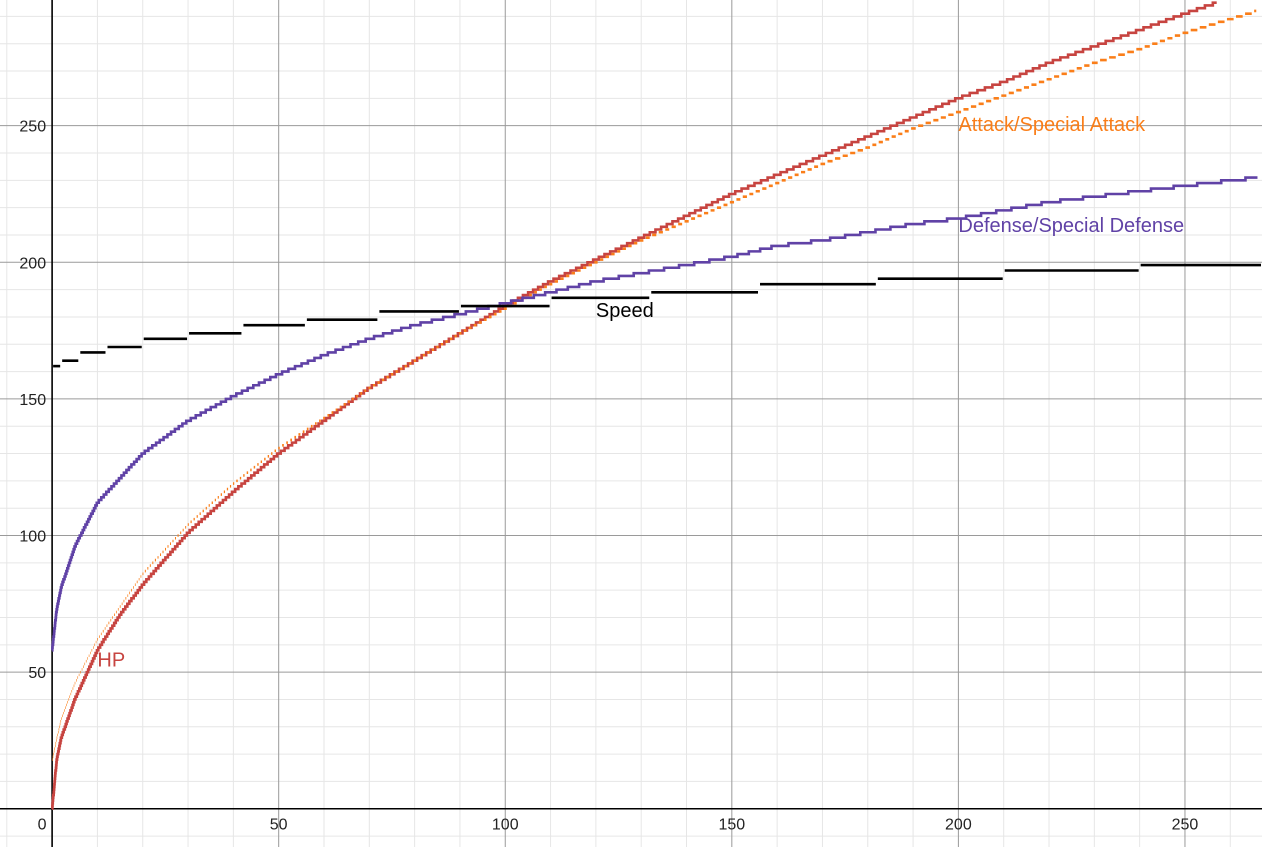  I want to click on y-tick-label: 150, so click(32, 400).